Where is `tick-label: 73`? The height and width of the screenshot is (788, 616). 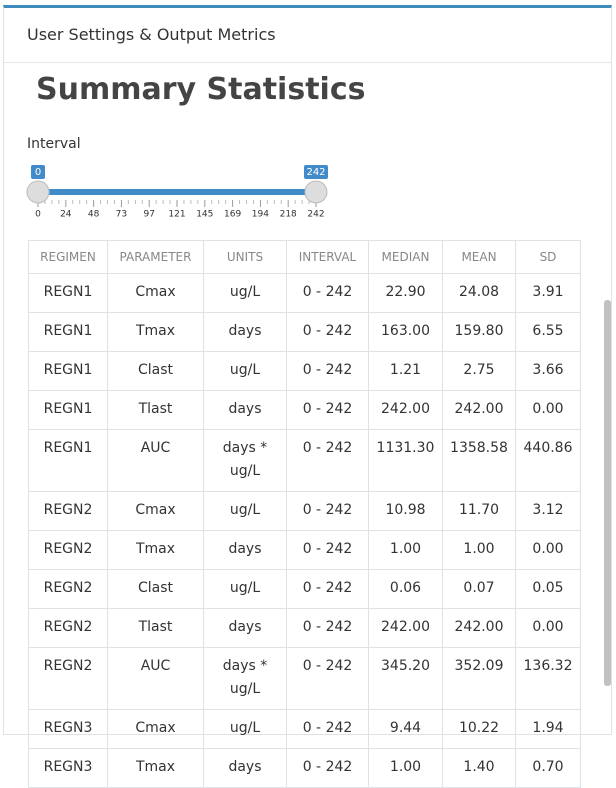 tick-label: 73 is located at coordinates (121, 215).